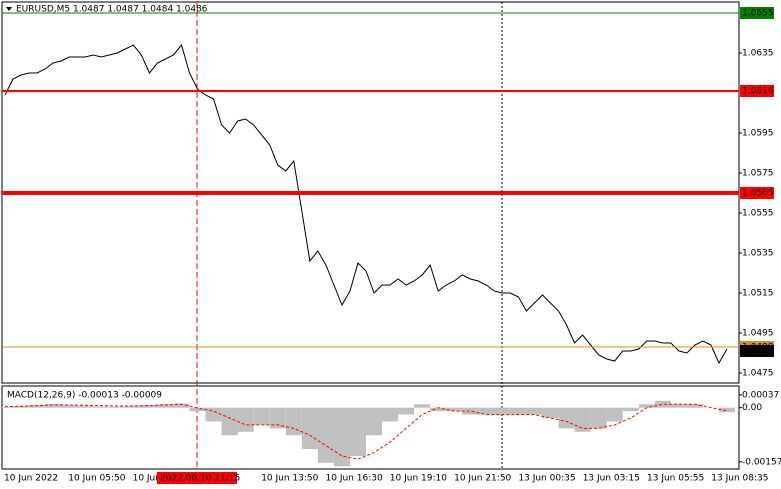  What do you see at coordinates (739, 479) in the screenshot?
I see `x-tick-label: 13 Jun 08:35` at bounding box center [739, 479].